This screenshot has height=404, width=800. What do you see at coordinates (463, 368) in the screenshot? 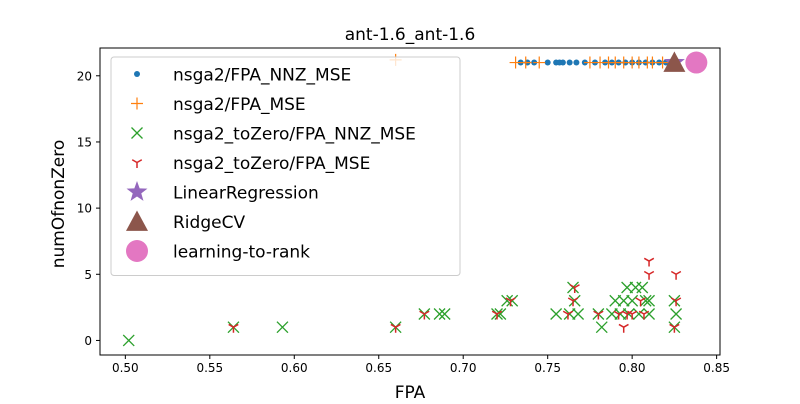
I see `x-tick-label: 0.70` at bounding box center [463, 368].